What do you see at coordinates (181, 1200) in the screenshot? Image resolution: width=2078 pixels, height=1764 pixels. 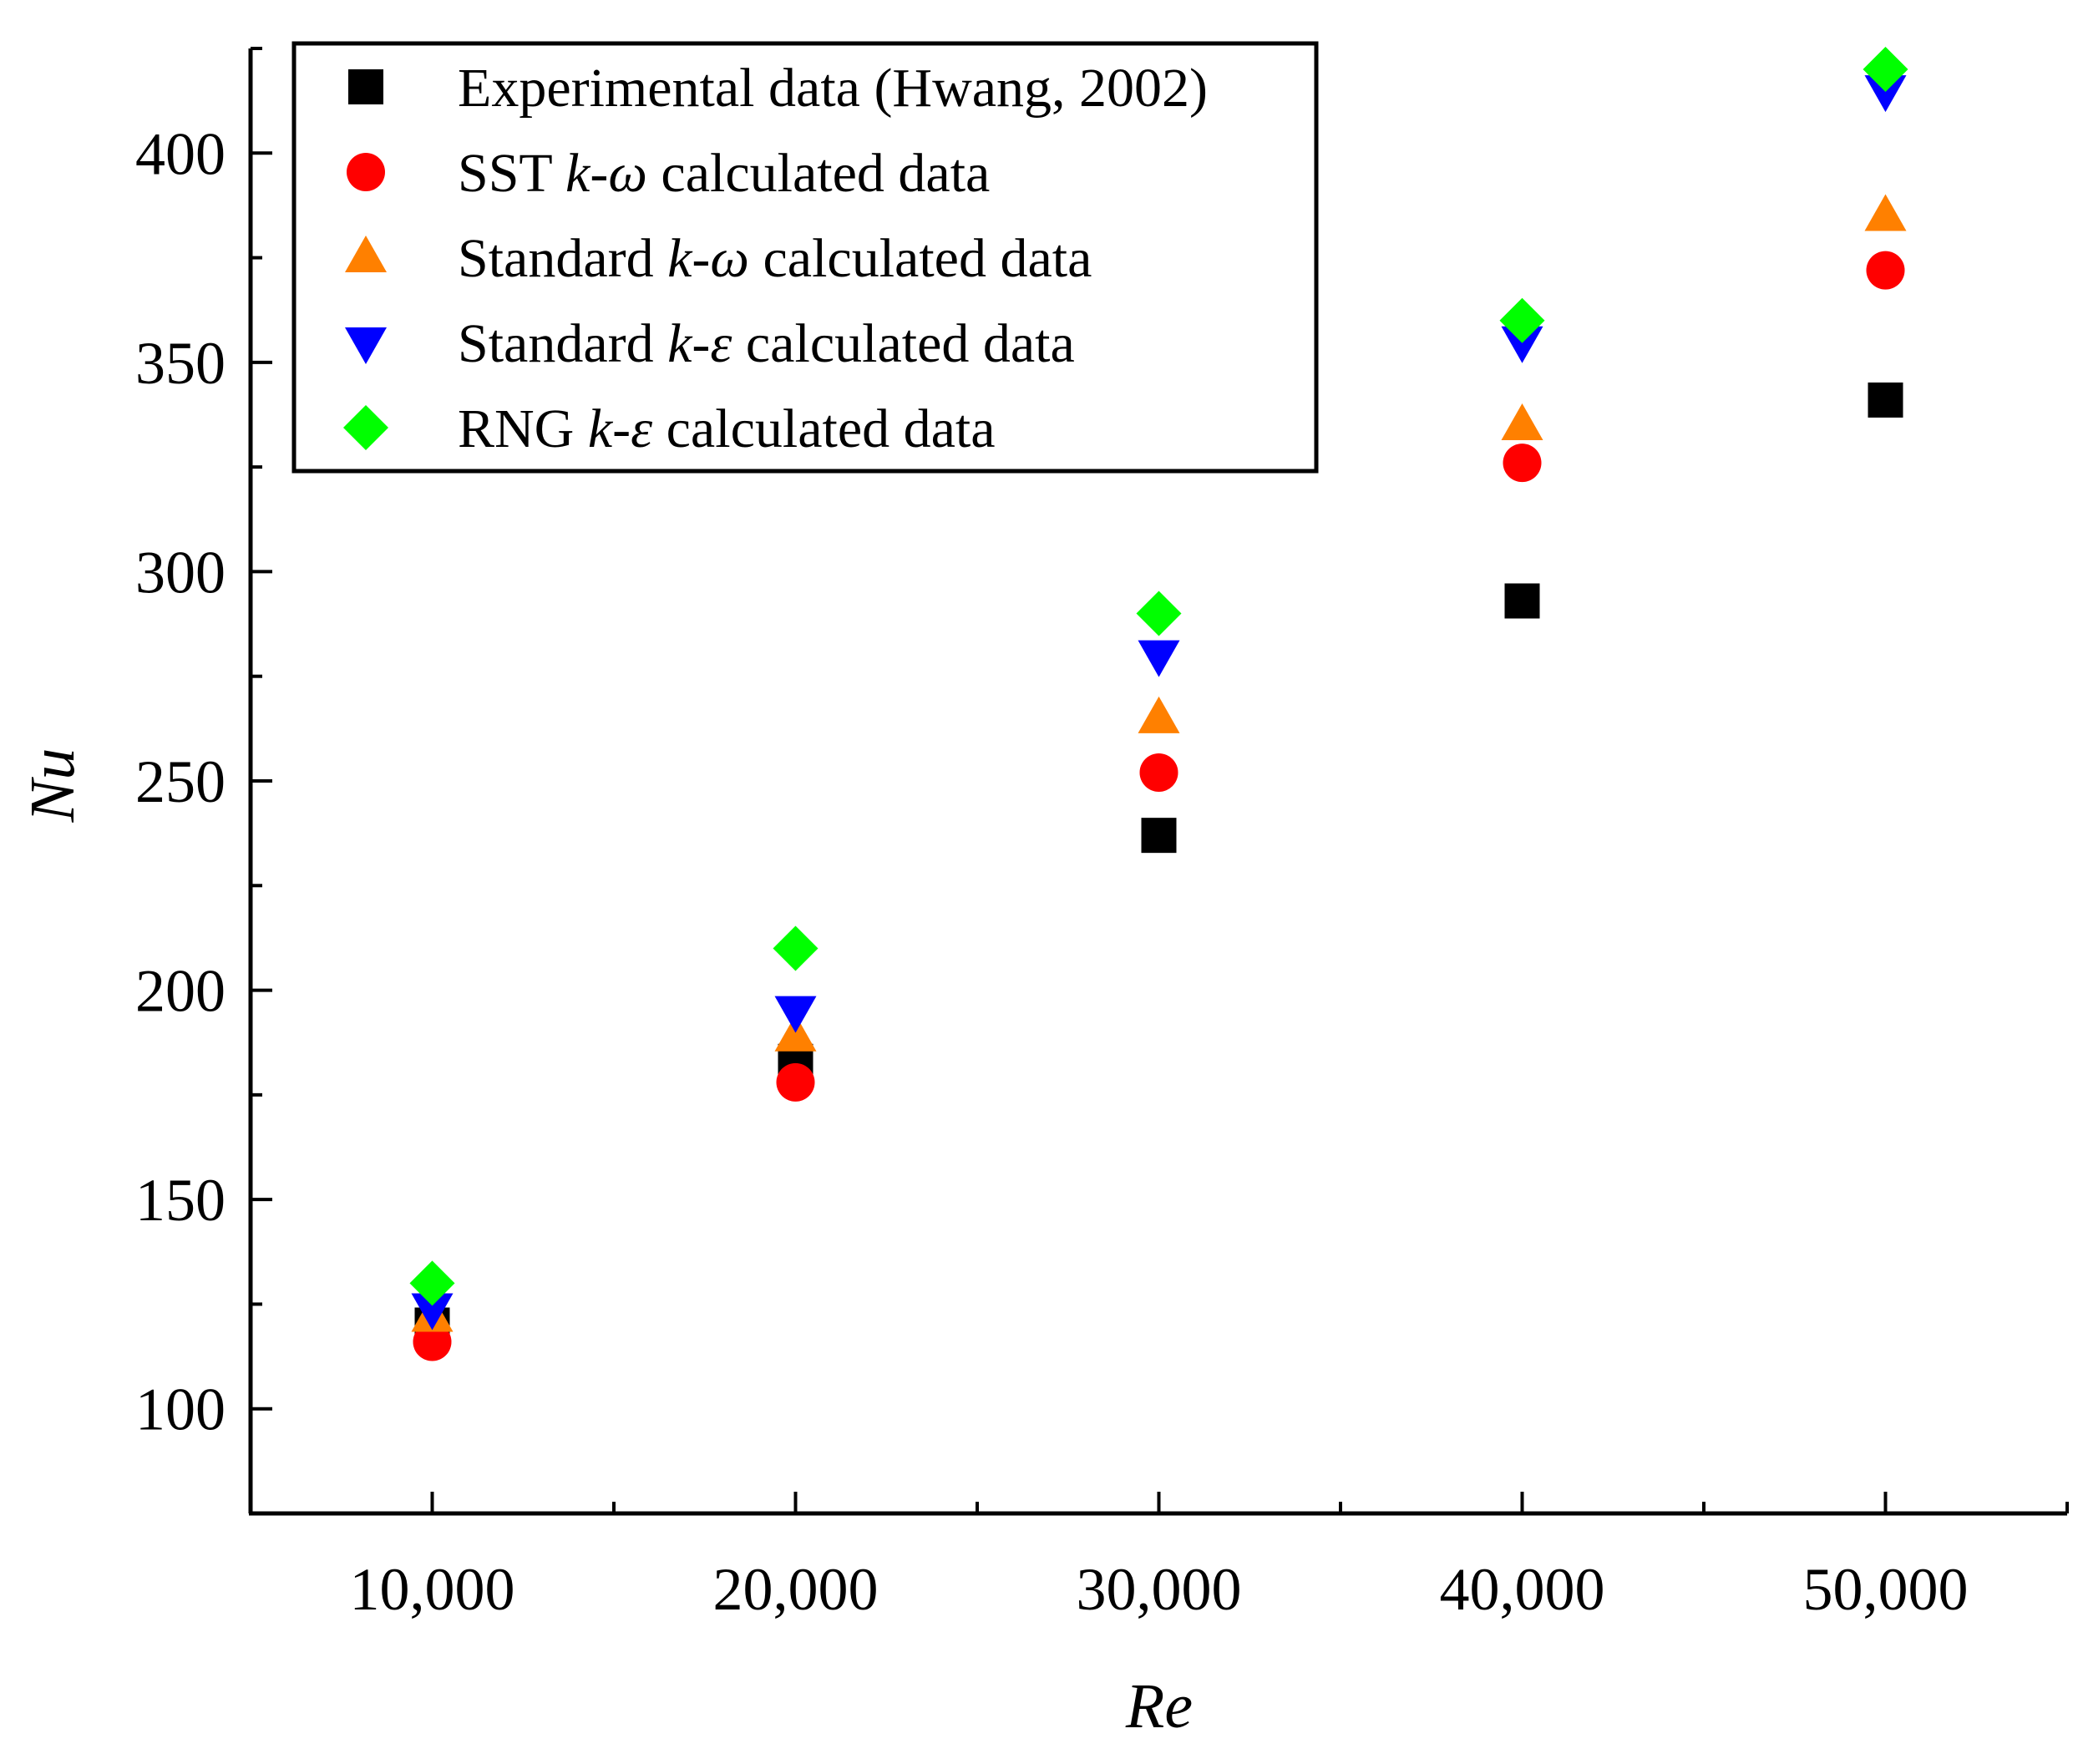 I see `y-tick-label: 150` at bounding box center [181, 1200].